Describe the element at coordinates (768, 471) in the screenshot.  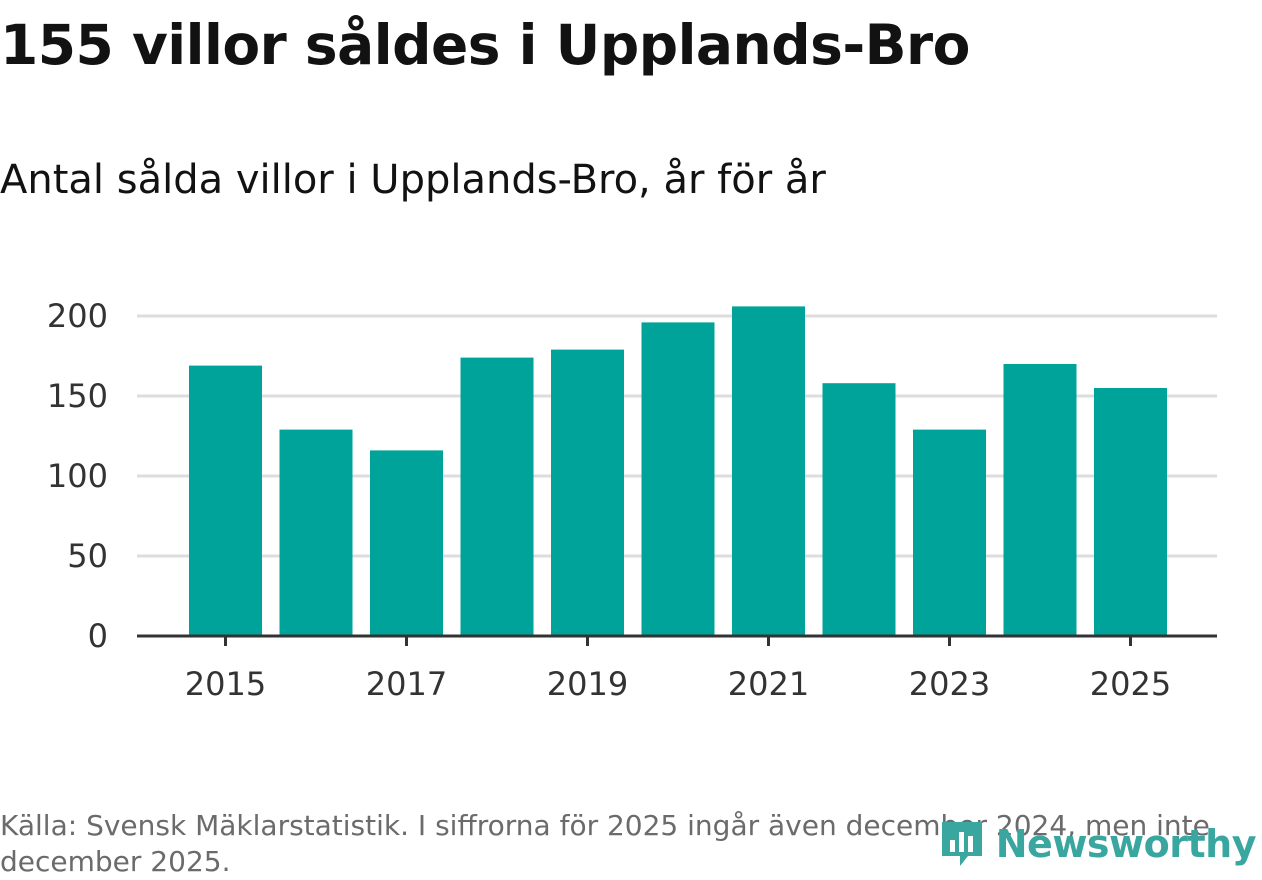
I see `bar-2021` at that location.